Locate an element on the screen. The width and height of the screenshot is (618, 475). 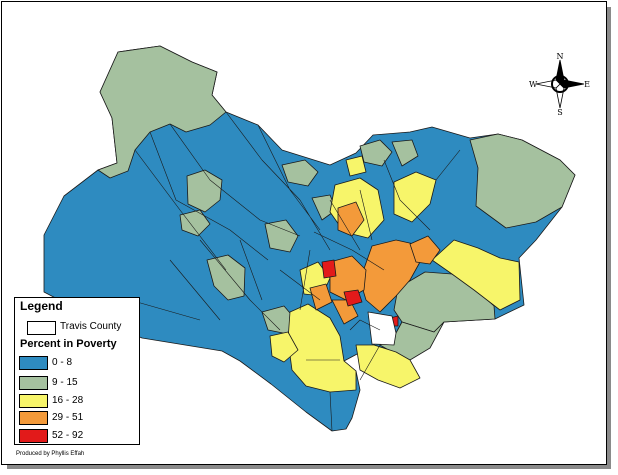
tract-orange-s is located at coordinates (345, 312).